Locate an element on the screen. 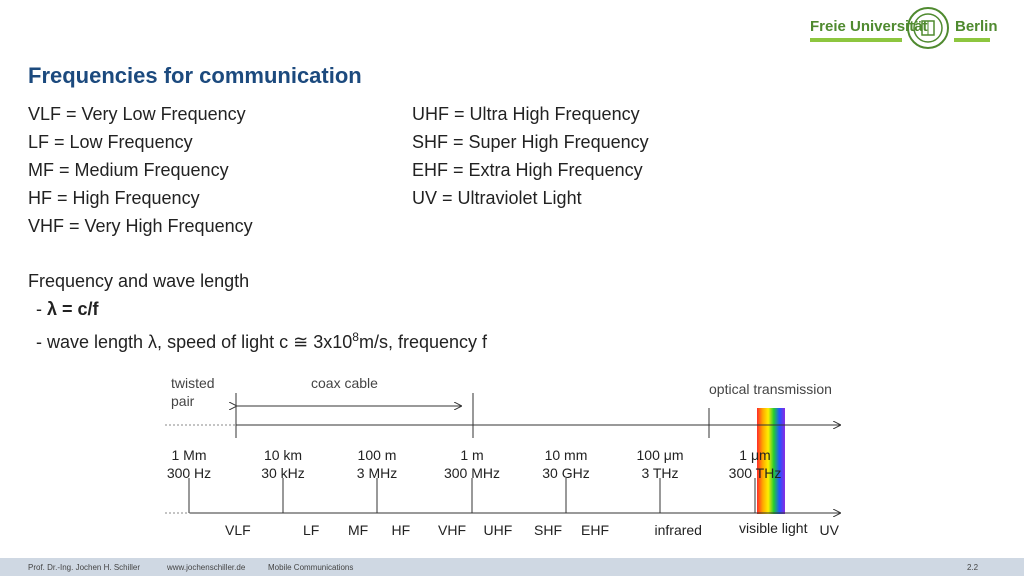 The image size is (1024, 576). logo-text-left: Freie Universität is located at coordinates (869, 26).